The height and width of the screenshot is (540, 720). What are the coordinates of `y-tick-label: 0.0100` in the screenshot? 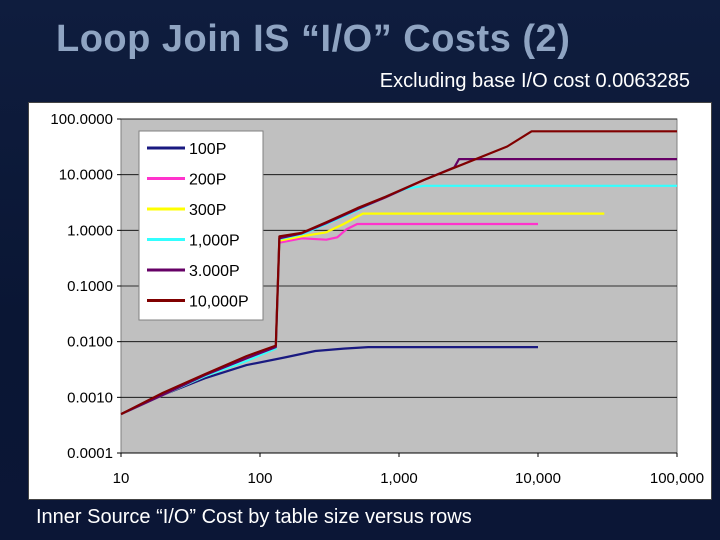 It's located at (90, 342).